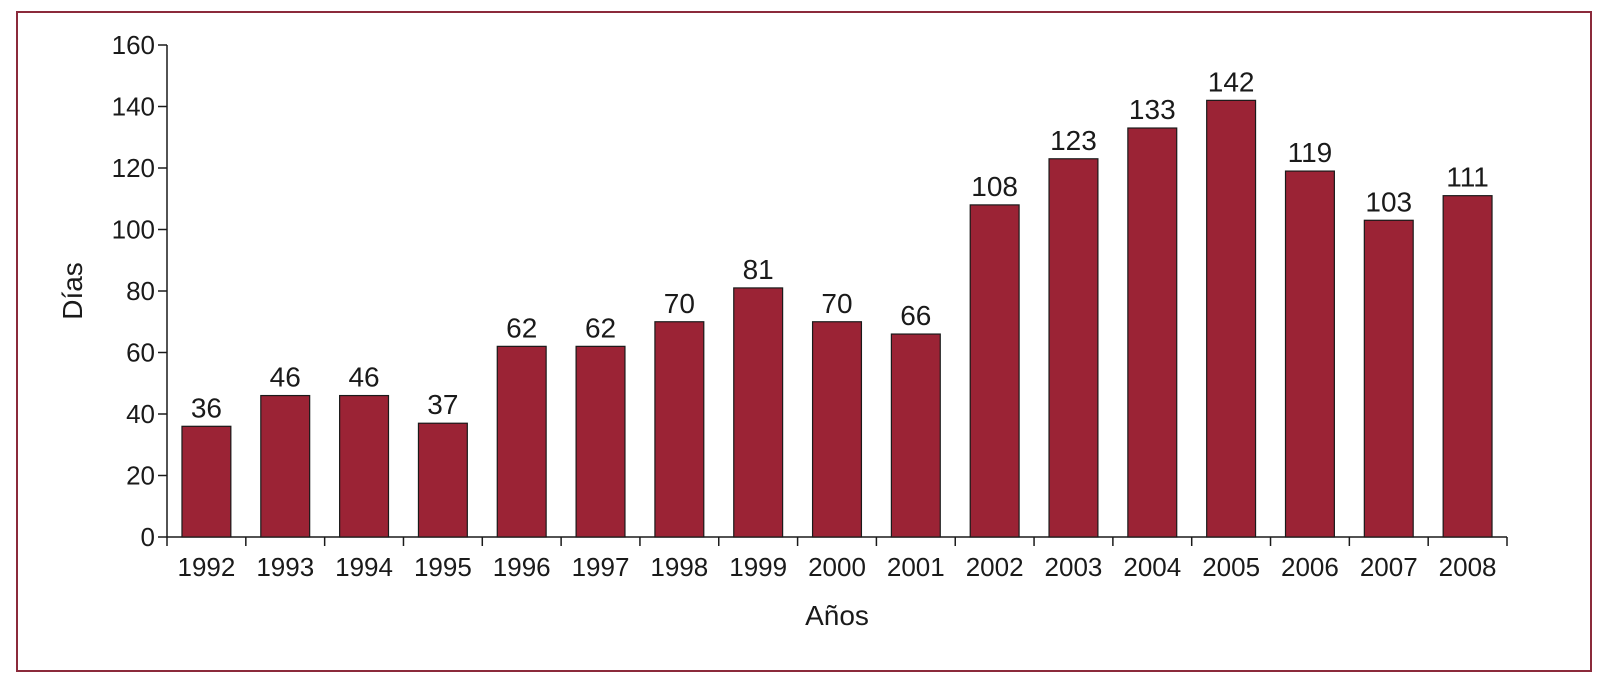  I want to click on x-tick-label: 2005, so click(1231, 567).